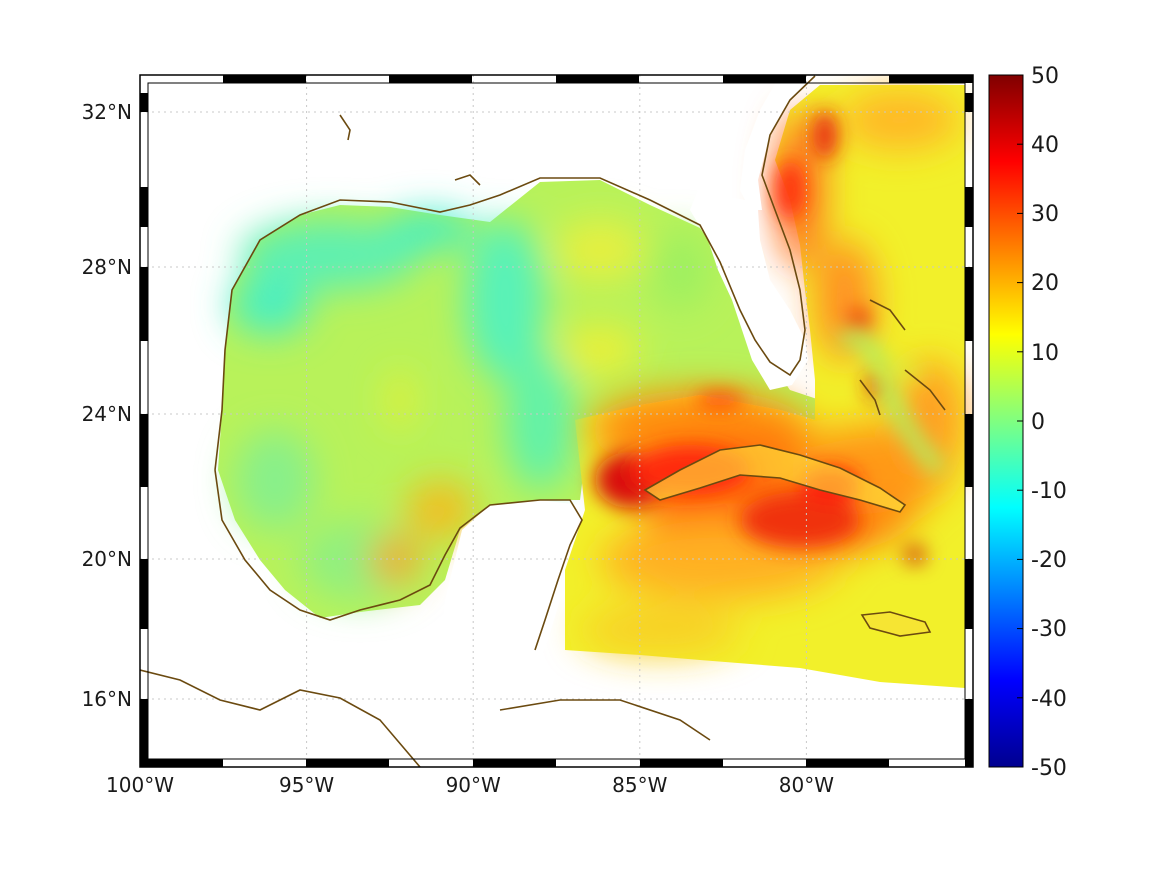 The height and width of the screenshot is (875, 1167). Describe the element at coordinates (1049, 699) in the screenshot. I see `colorbar-tick-label: -40` at that location.